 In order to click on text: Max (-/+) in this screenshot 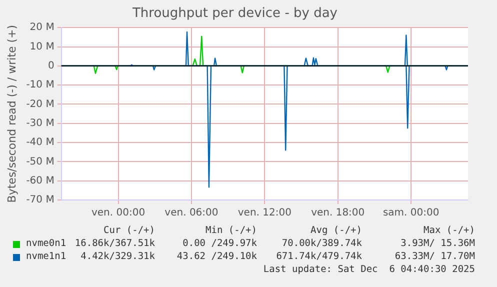, I will do `click(449, 230)`.